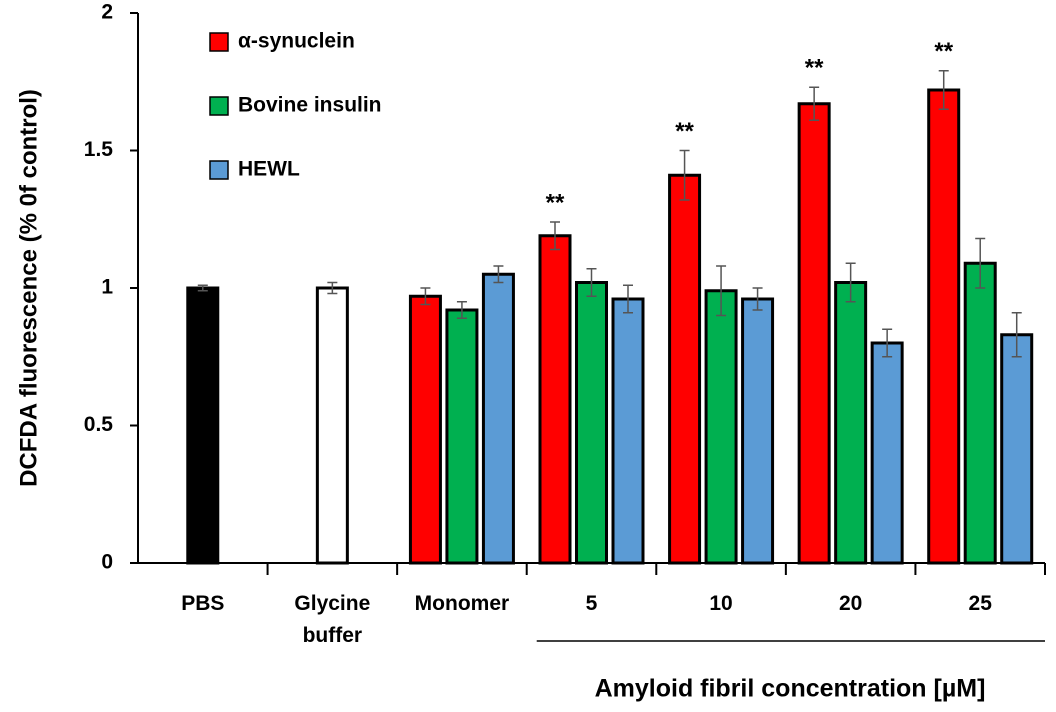 The height and width of the screenshot is (712, 1056). I want to click on x-tick-label: 25, so click(980, 603).